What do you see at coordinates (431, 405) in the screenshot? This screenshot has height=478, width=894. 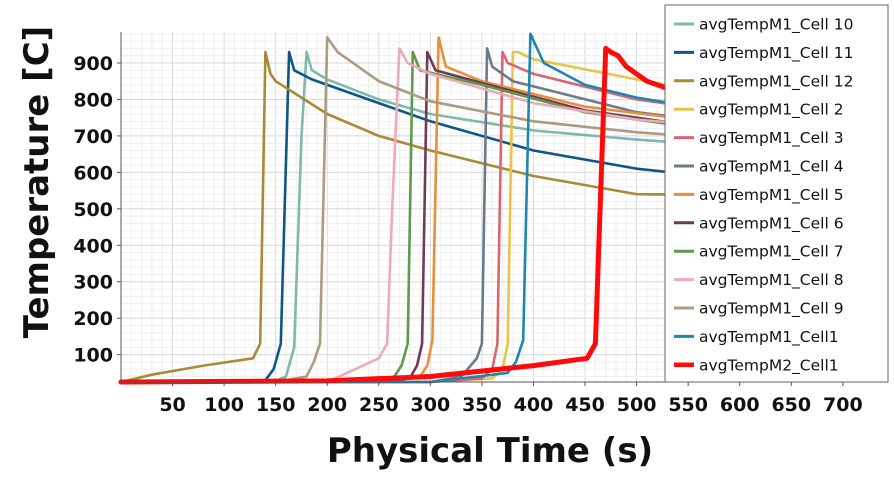 I see `x-tick-label: 300` at bounding box center [431, 405].